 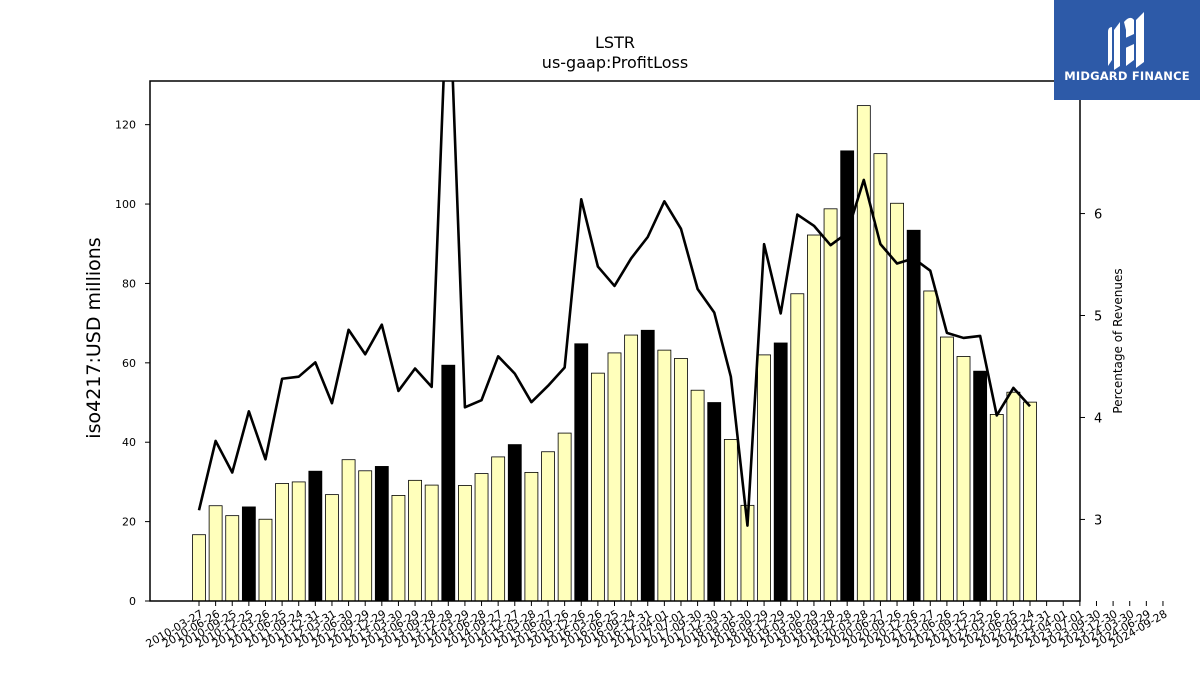 I want to click on chart-subtitle: us-gaap:ProfitLoss, so click(x=615, y=62).